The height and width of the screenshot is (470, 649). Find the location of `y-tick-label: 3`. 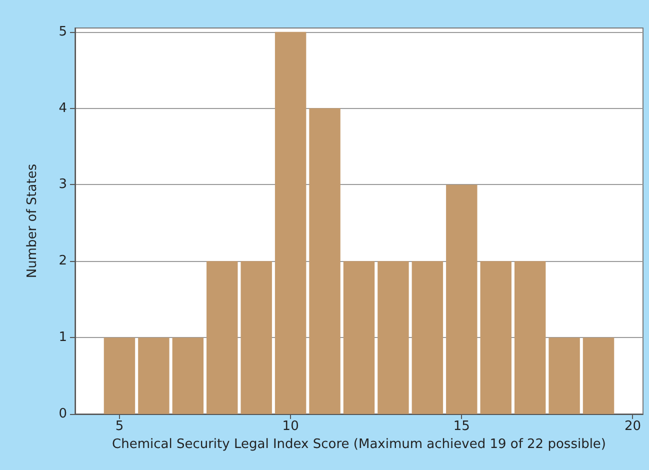

y-tick-label: 3 is located at coordinates (62, 184).